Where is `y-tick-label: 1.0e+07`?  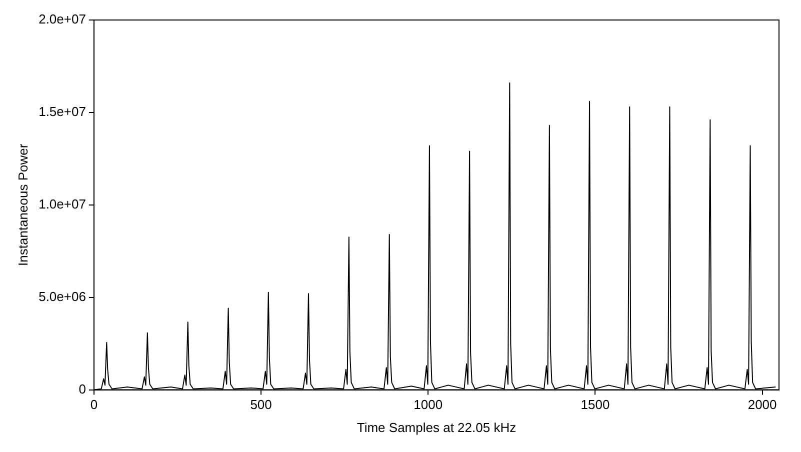 y-tick-label: 1.0e+07 is located at coordinates (62, 204).